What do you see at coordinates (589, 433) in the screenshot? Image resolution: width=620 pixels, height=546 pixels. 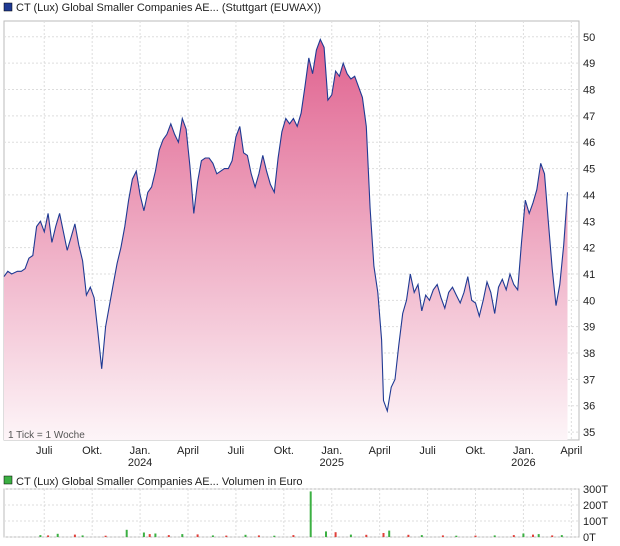 I see `price-y-tick-label: 35` at bounding box center [589, 433].